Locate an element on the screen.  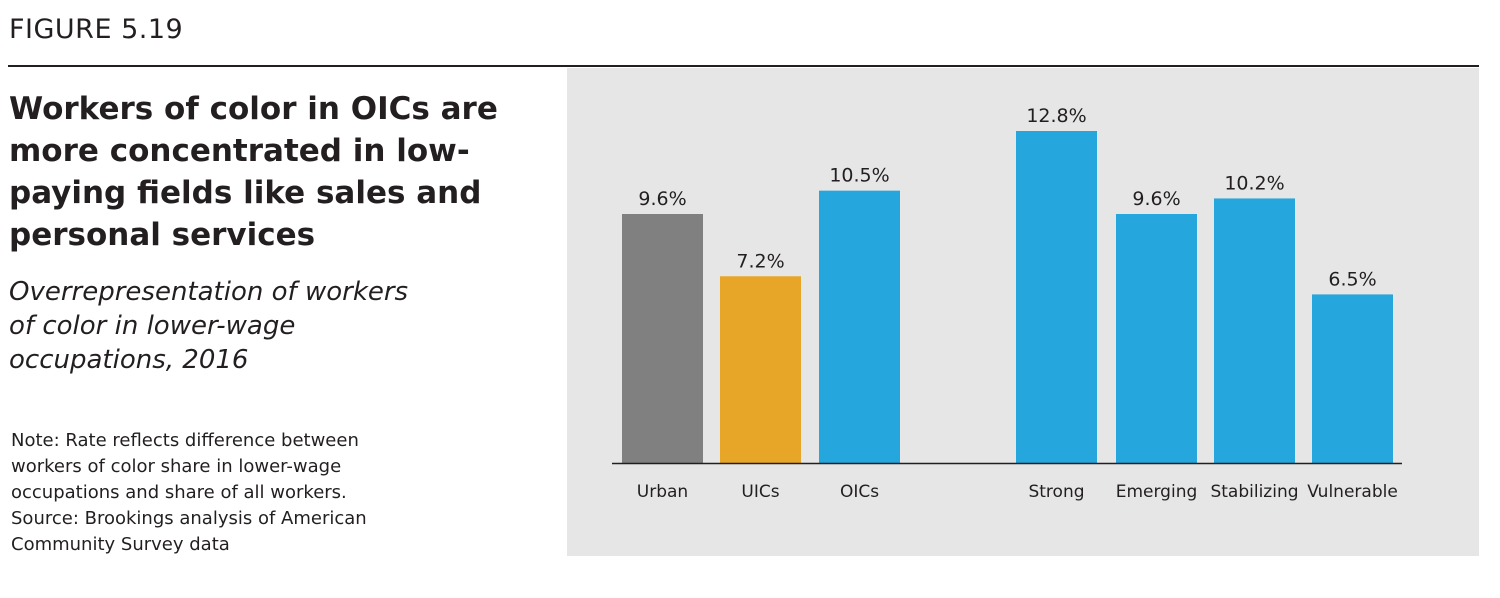
data-label: 10.2% is located at coordinates (1254, 183).